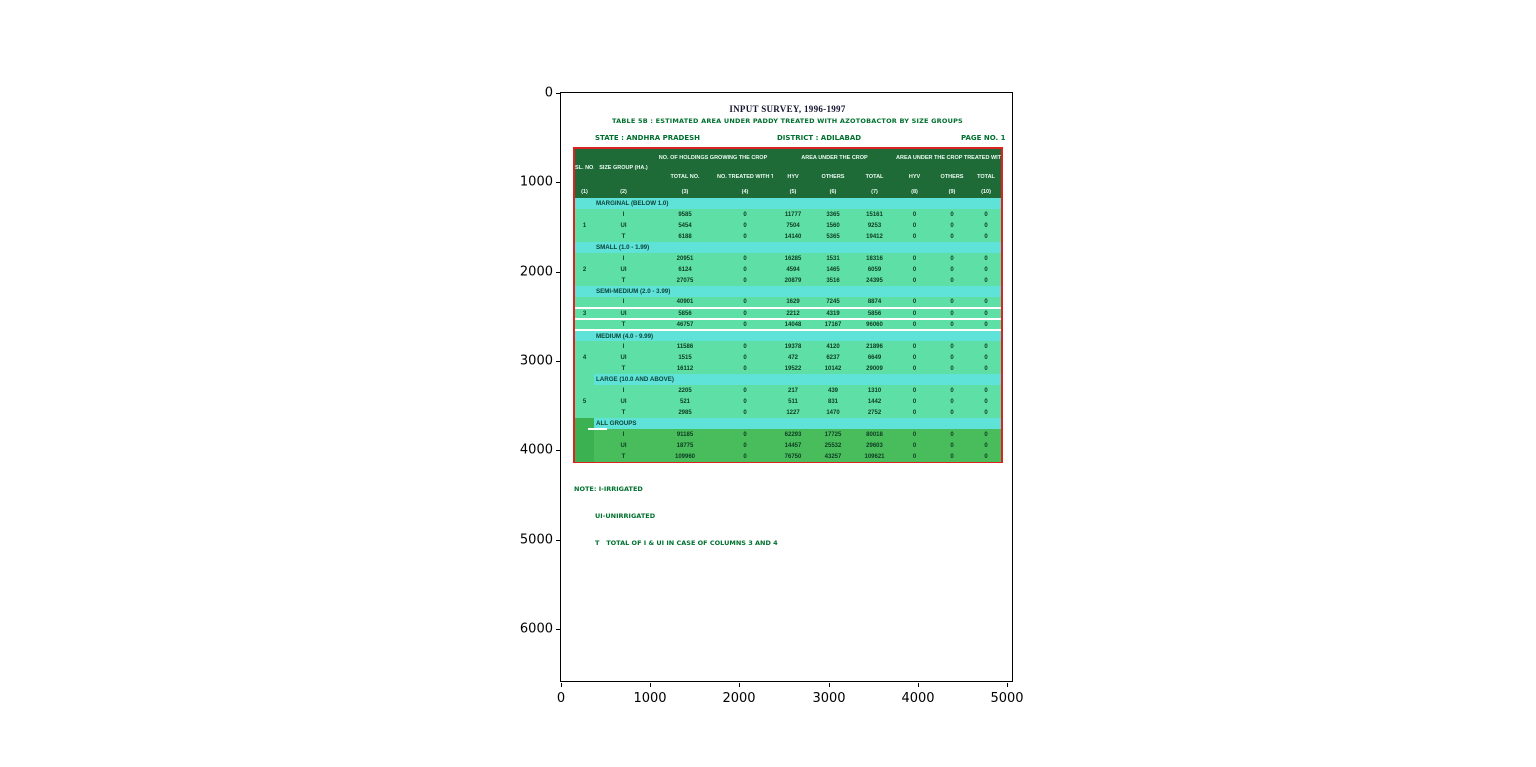  I want to click on value-cell: 6188, so click(685, 236).